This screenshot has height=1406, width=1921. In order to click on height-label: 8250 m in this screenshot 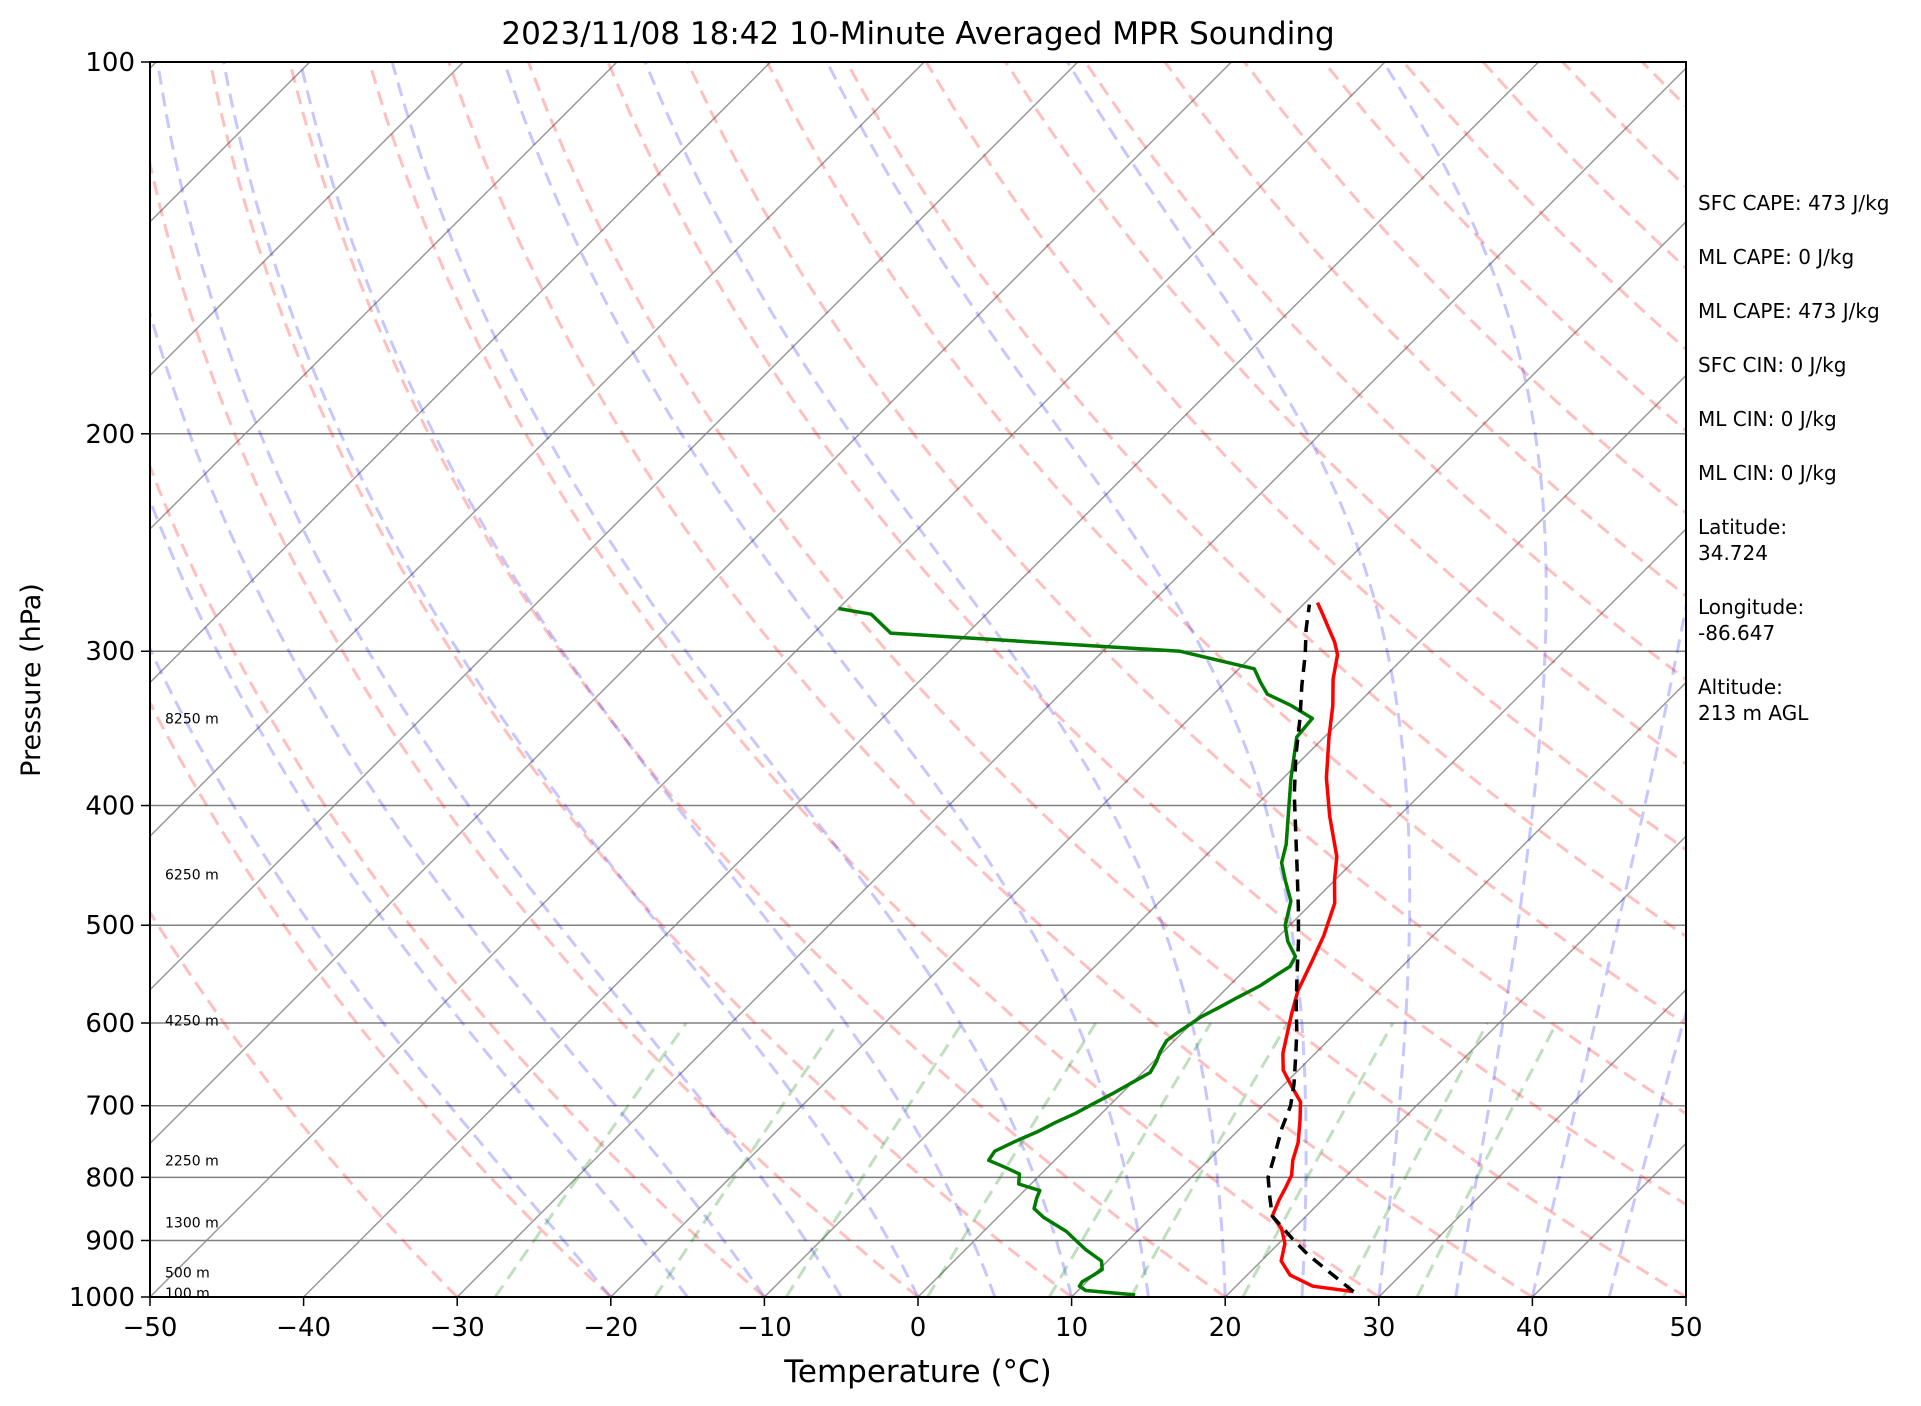, I will do `click(192, 719)`.